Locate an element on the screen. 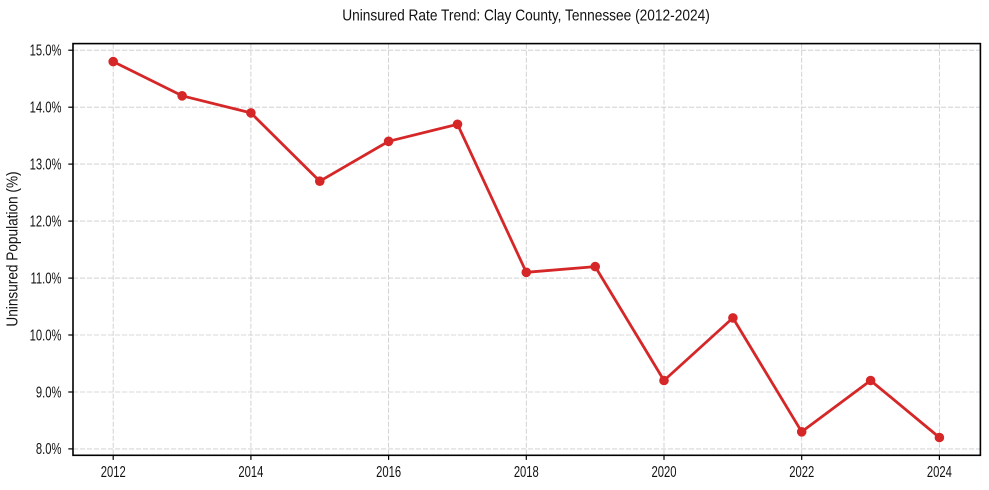  svg-text: 10.0% is located at coordinates (46, 335).